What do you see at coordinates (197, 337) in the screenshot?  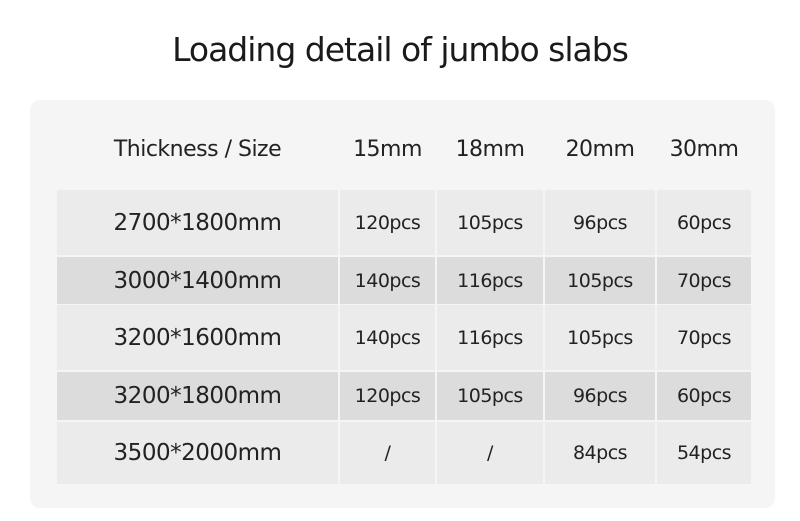 I see `size-cell: 3200*1600mm` at bounding box center [197, 337].